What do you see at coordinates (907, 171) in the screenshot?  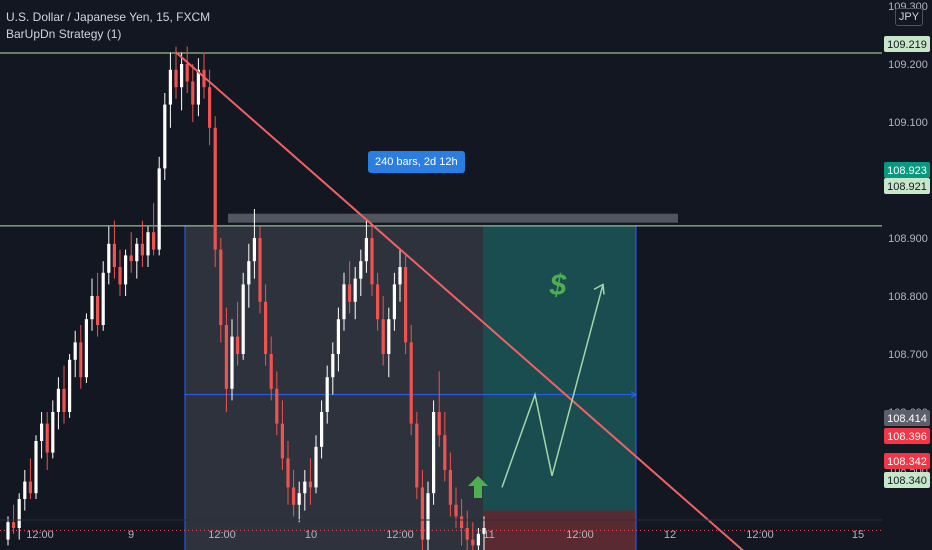 I see `price-label-text: 108.923` at bounding box center [907, 171].